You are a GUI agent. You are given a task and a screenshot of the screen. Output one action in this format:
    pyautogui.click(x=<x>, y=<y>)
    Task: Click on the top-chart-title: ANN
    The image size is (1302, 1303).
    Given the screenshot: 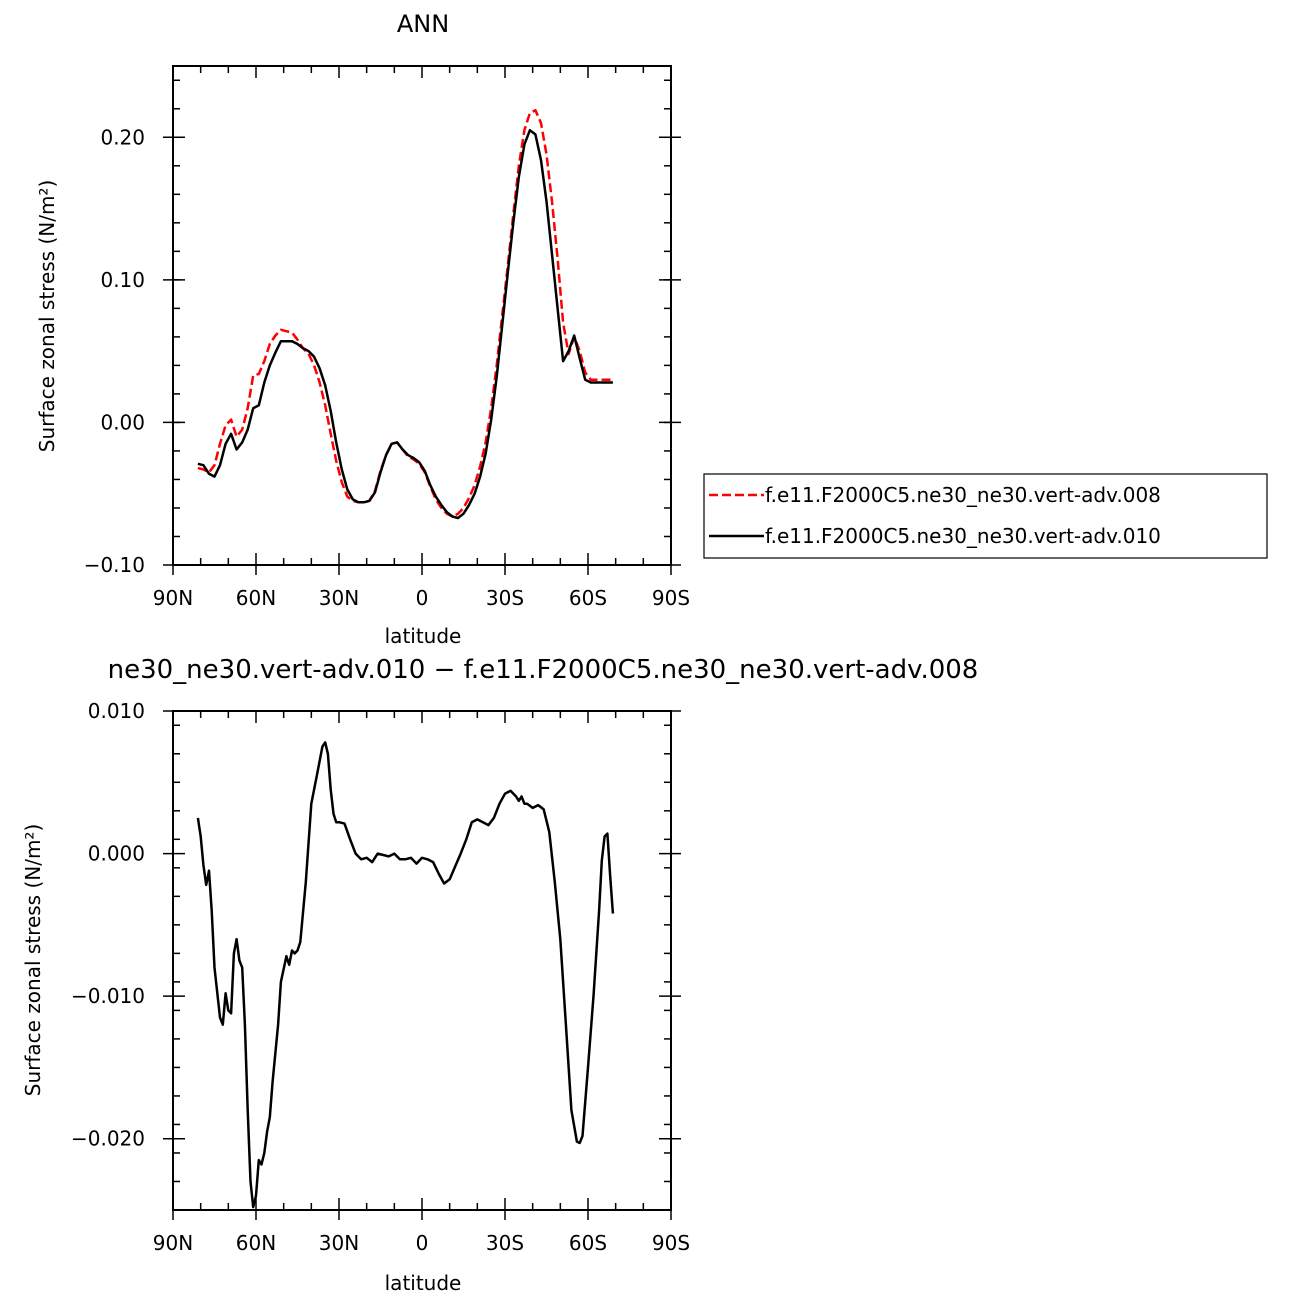 What is the action you would take?
    pyautogui.click(x=423, y=24)
    